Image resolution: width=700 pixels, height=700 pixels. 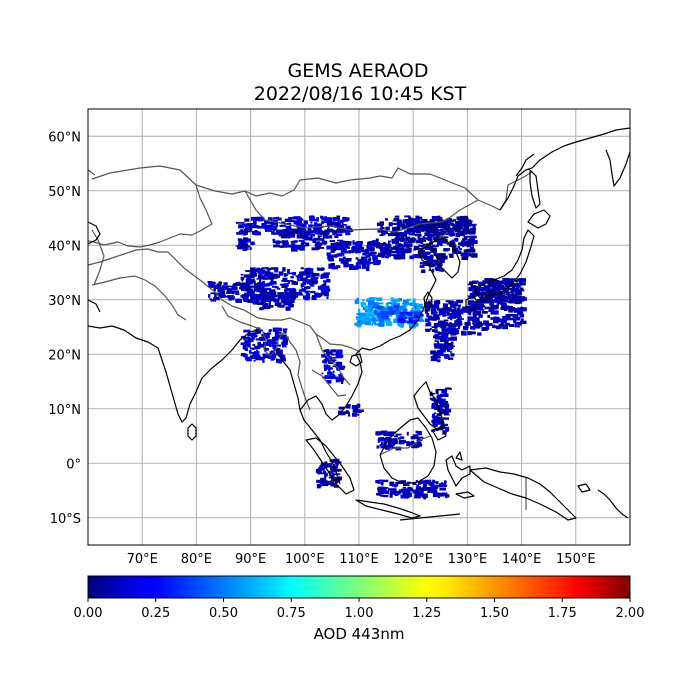 What do you see at coordinates (333, 359) in the screenshot?
I see `border-laos` at bounding box center [333, 359].